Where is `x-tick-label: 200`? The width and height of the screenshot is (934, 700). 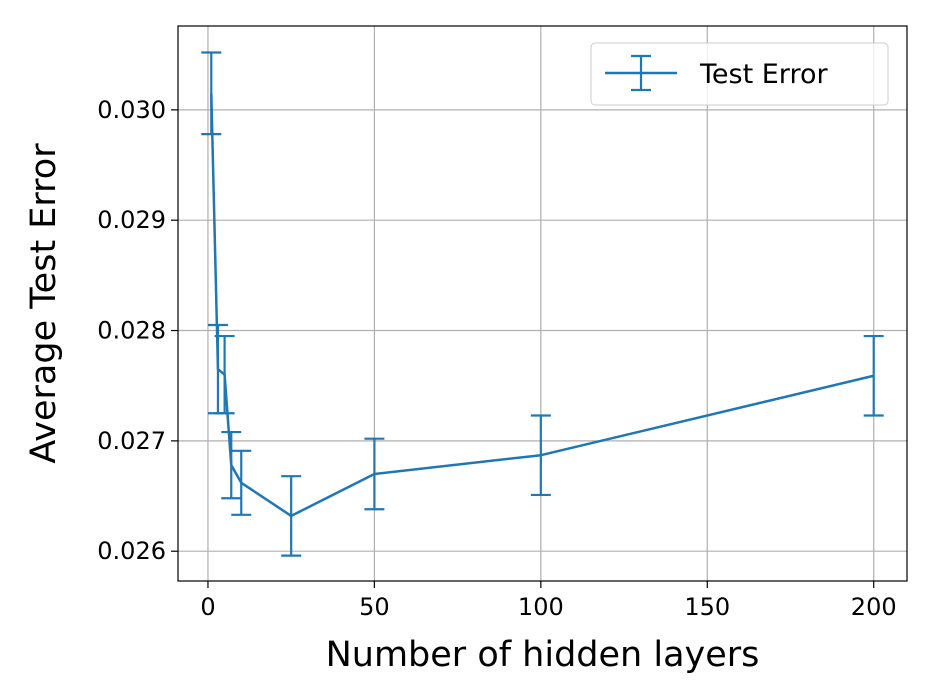
x-tick-label: 200 is located at coordinates (874, 607).